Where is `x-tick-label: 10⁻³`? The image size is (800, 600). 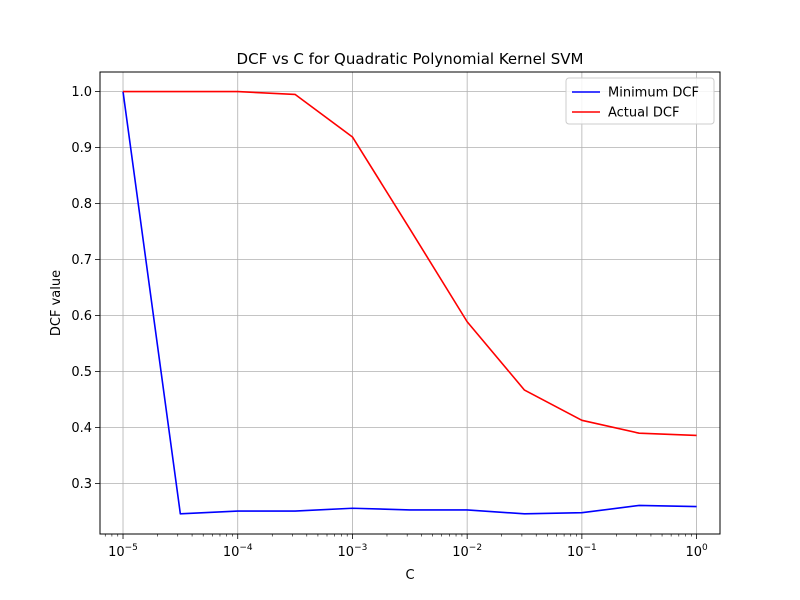
x-tick-label: 10⁻³ is located at coordinates (353, 551).